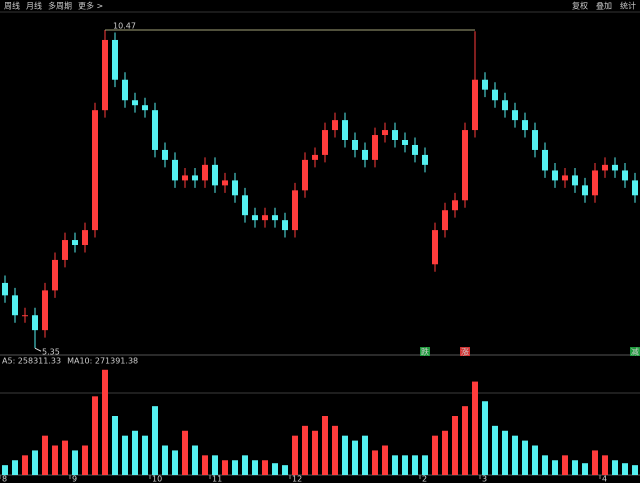 The height and width of the screenshot is (483, 640). What do you see at coordinates (628, 6) in the screenshot?
I see `toolbar-button: 统计` at bounding box center [628, 6].